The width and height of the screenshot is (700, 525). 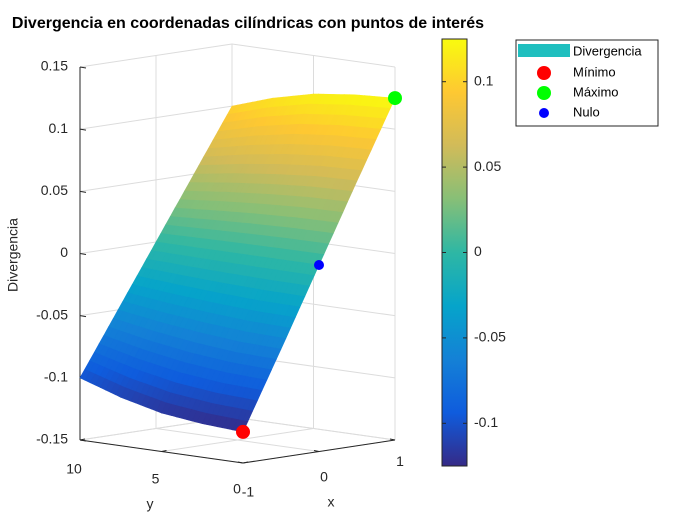 I want to click on legend: Divergencia Mínimo Máximo Nulo, so click(x=587, y=83).